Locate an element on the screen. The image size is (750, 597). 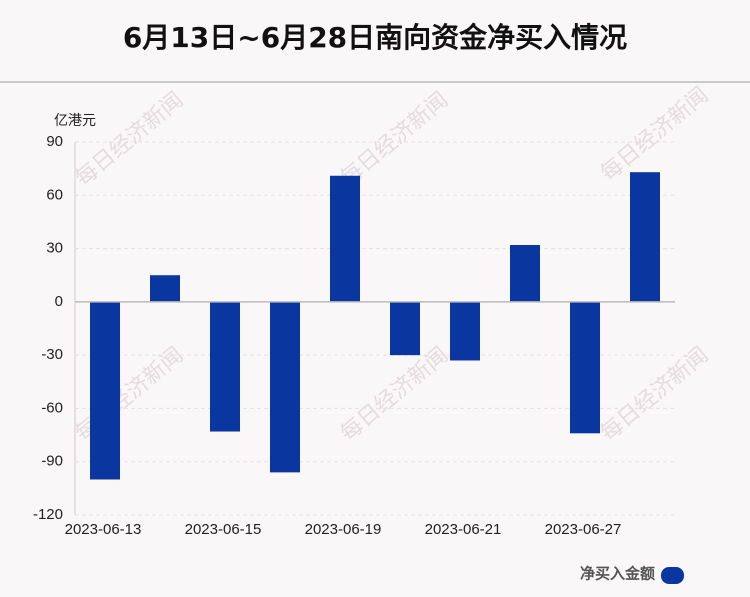
y-tick-label: 0 is located at coordinates (59, 301).